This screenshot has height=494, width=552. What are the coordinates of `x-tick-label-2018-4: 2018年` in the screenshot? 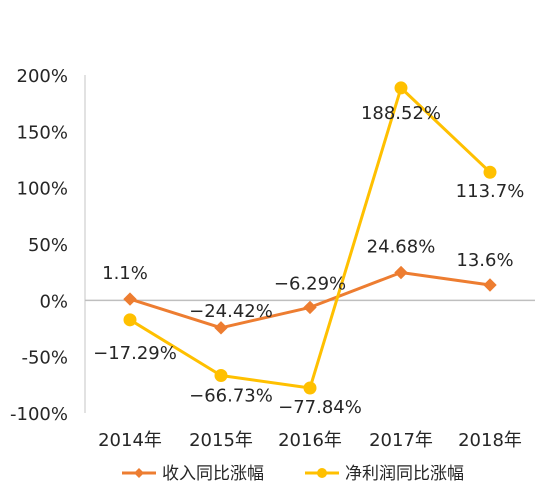 It's located at (490, 440).